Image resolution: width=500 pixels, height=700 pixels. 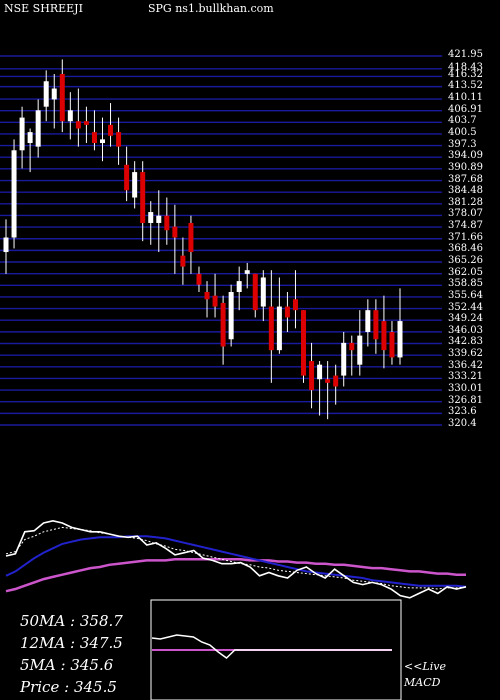 What do you see at coordinates (40, 687) in the screenshot?
I see `price-name: Price` at bounding box center [40, 687].